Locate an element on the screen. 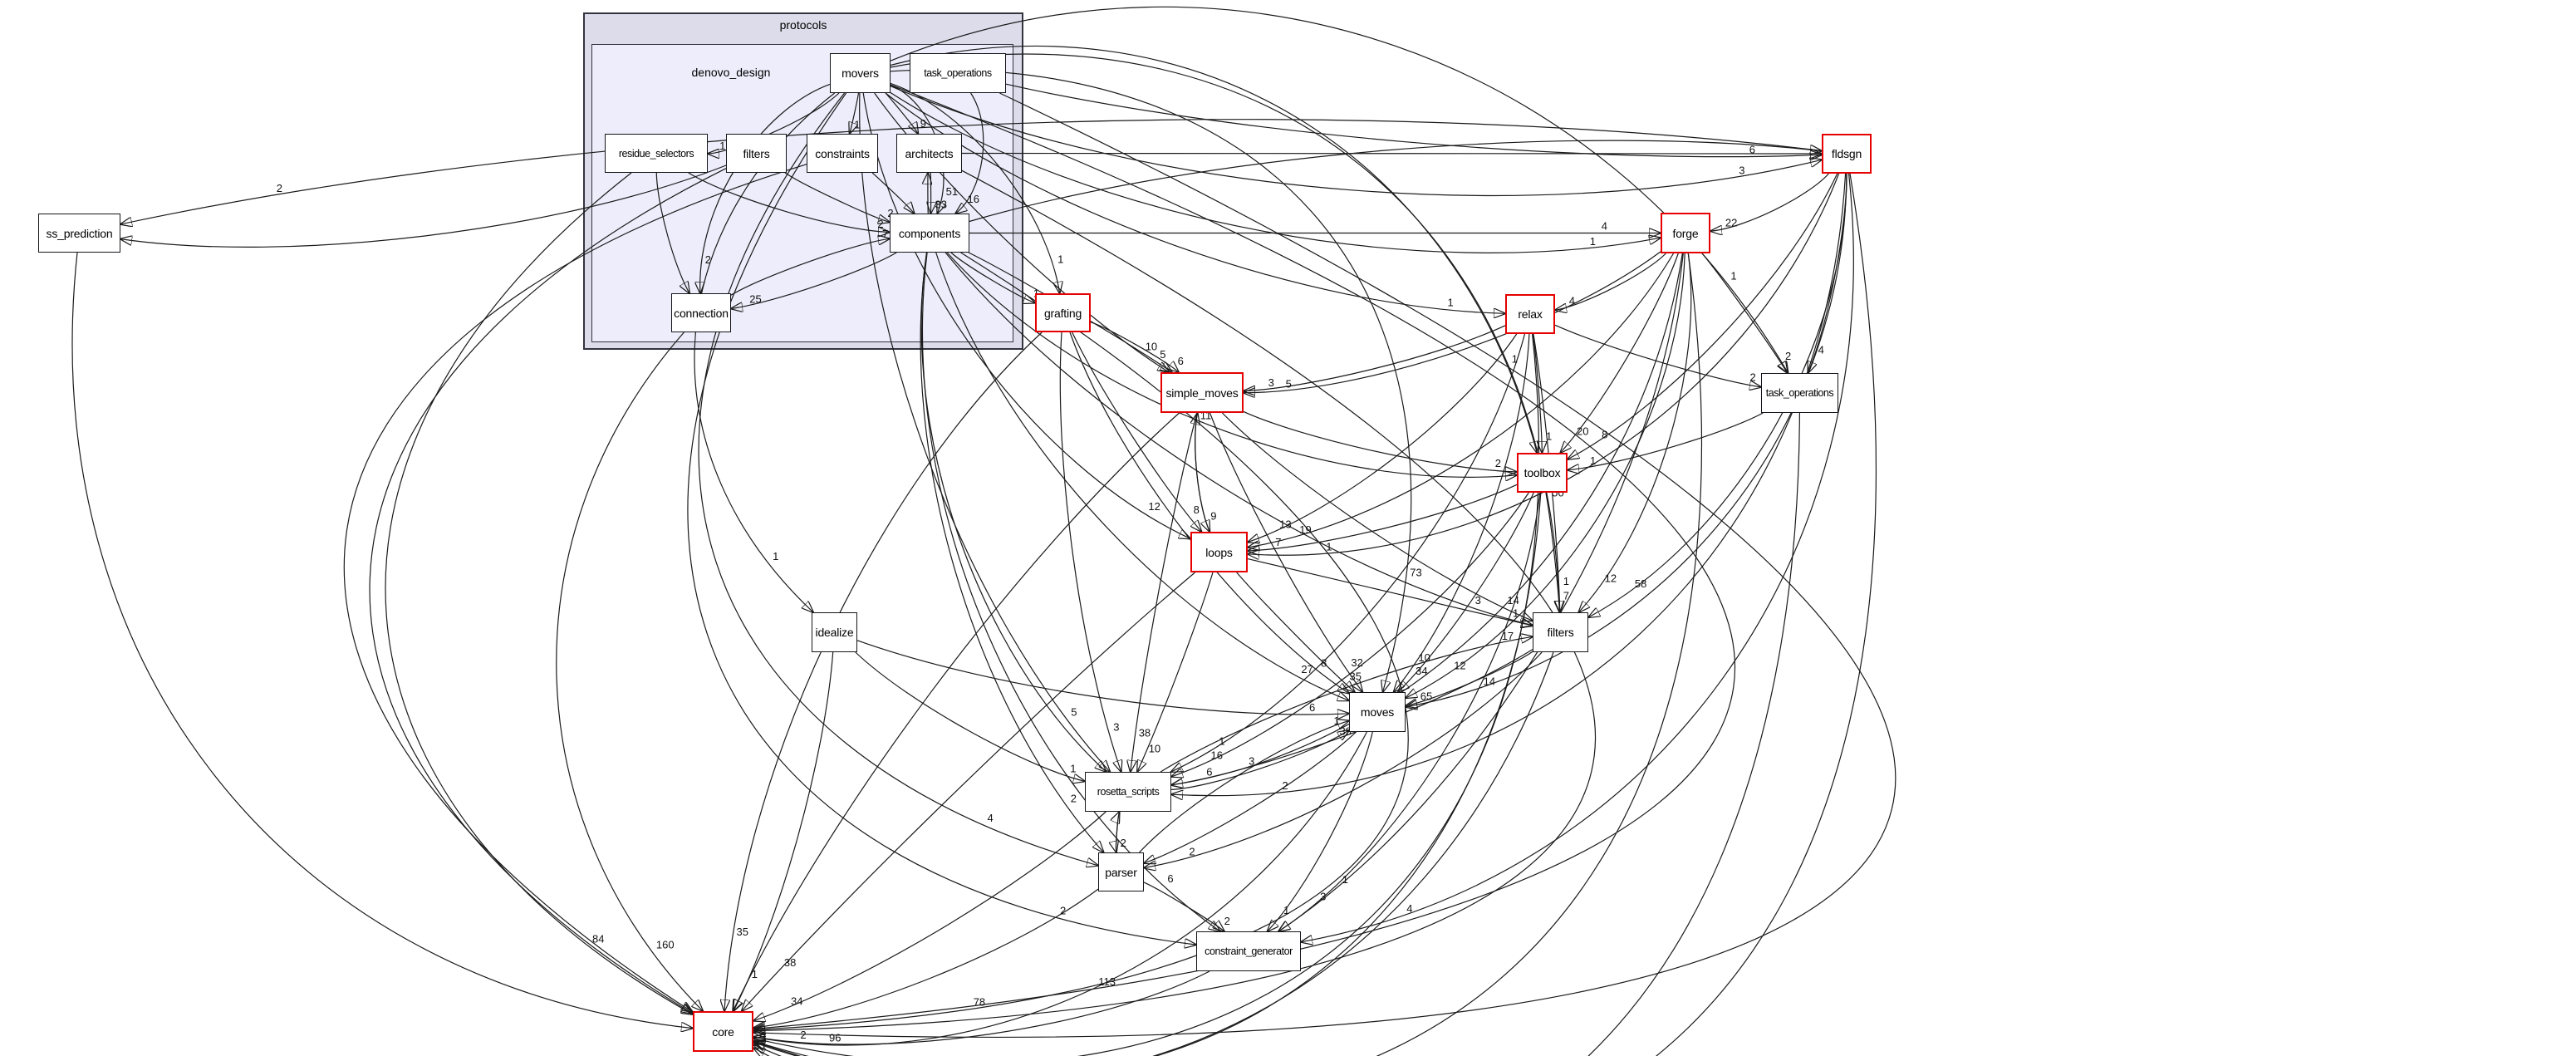  node-task_operations: task_operations is located at coordinates (1799, 393).